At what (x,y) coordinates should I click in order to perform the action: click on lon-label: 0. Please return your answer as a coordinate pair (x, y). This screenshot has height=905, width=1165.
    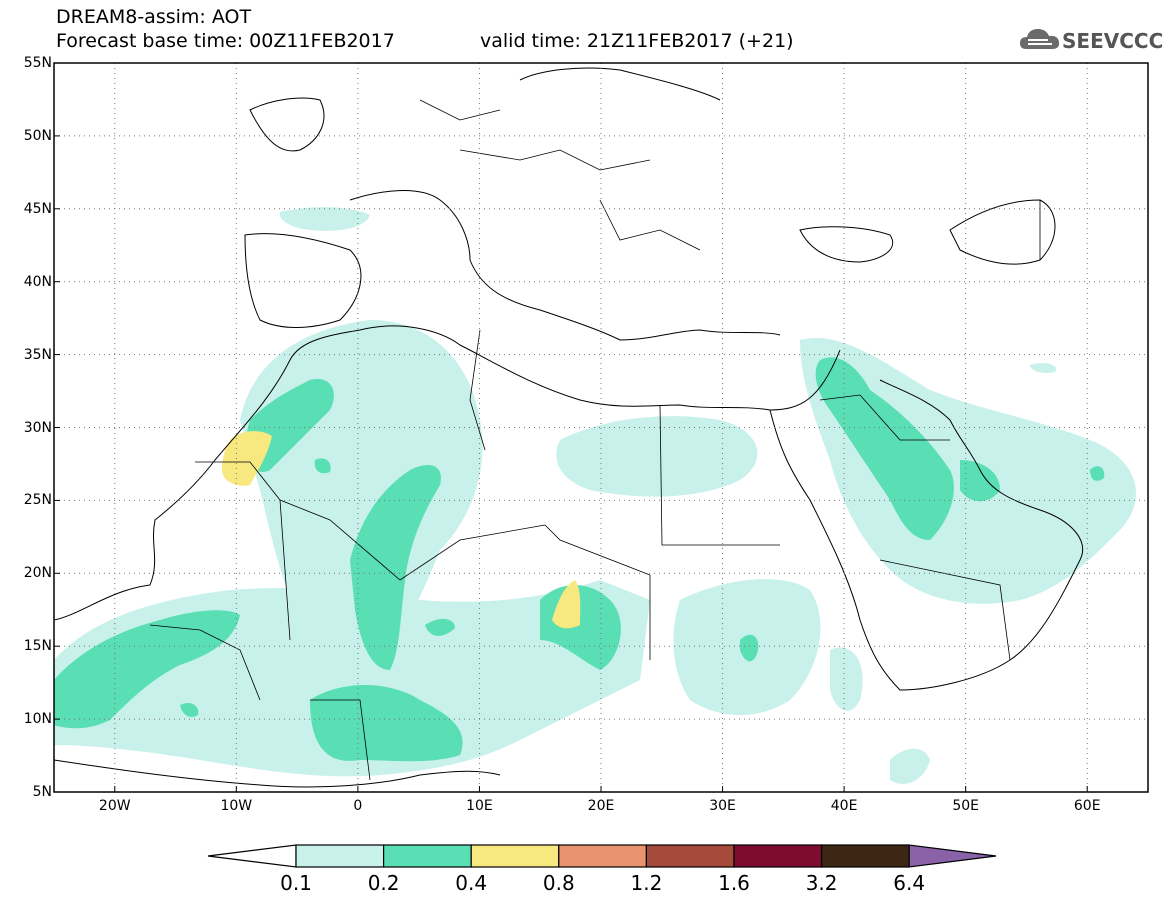
    Looking at the image, I should click on (358, 806).